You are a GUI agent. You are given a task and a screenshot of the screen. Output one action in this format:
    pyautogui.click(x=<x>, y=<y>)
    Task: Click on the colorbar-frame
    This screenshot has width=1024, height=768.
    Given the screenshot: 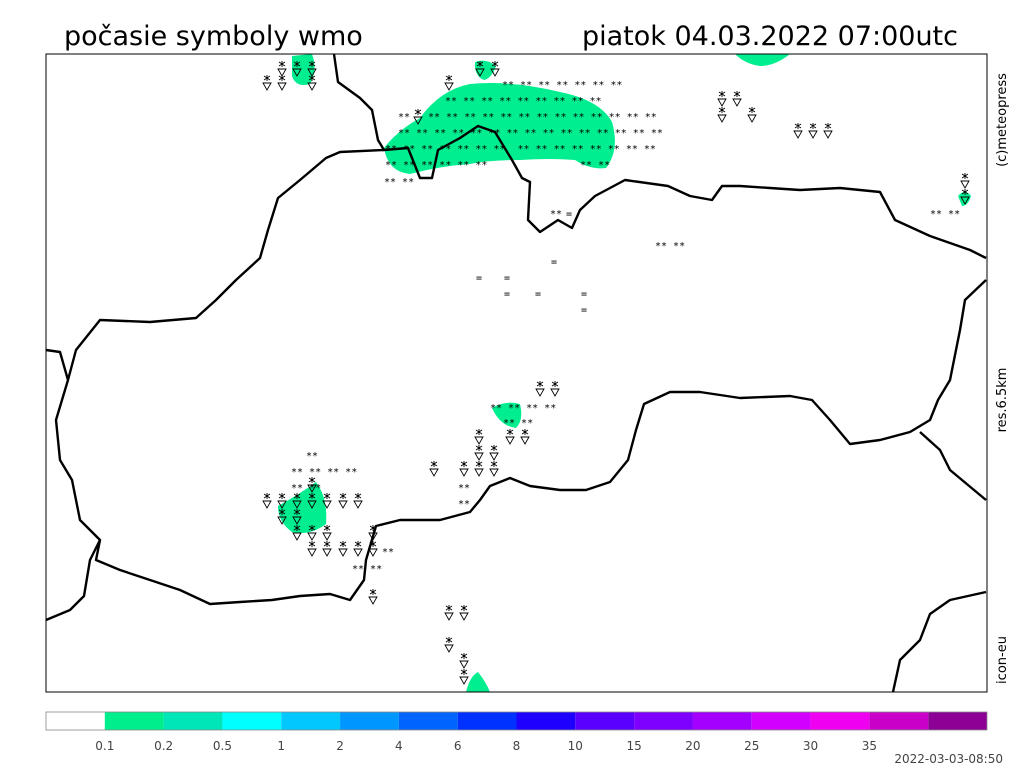 What is the action you would take?
    pyautogui.click(x=516, y=721)
    